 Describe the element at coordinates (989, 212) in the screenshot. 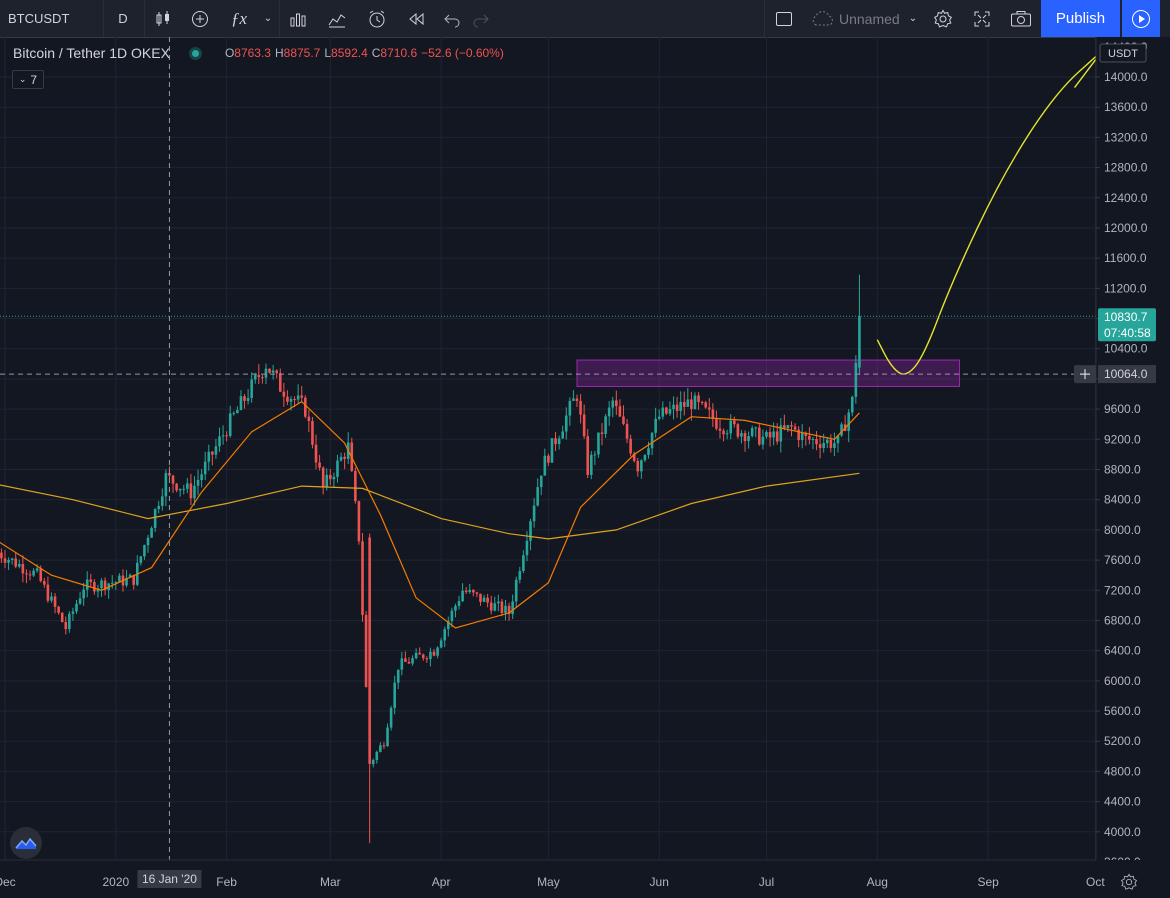

I see `projection-drawing` at that location.